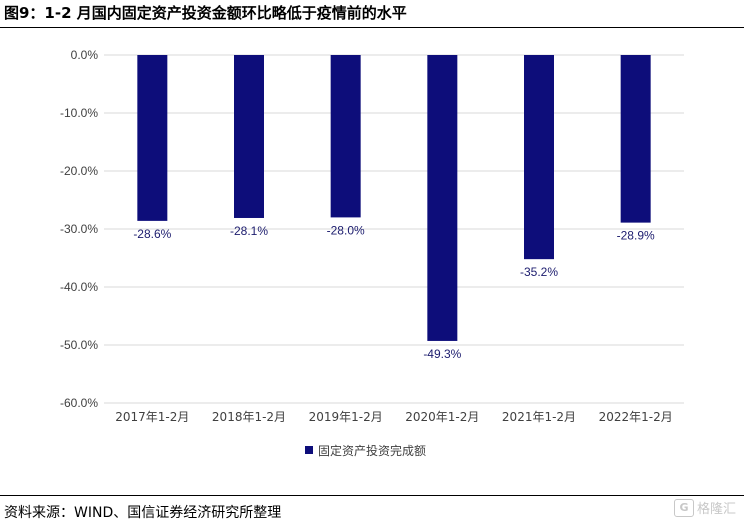 The width and height of the screenshot is (744, 526). Describe the element at coordinates (249, 231) in the screenshot. I see `data-label: -28.1%` at that location.